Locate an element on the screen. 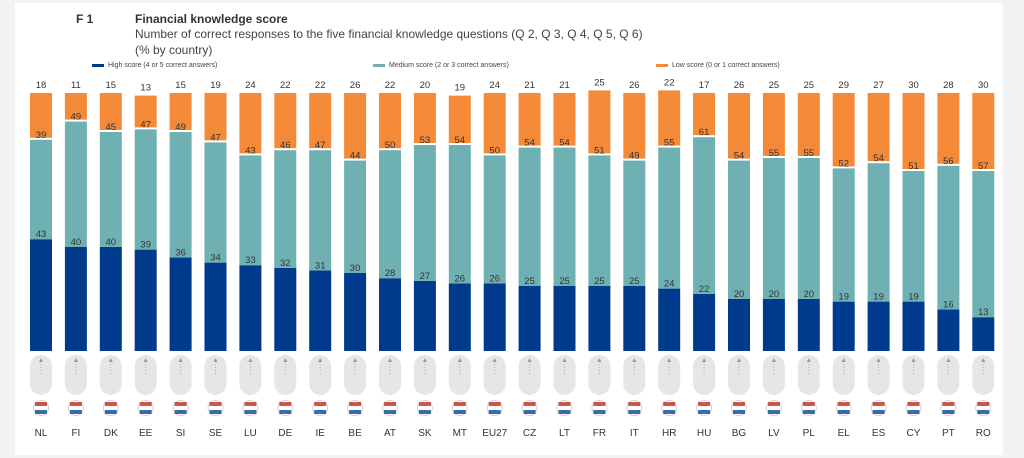  x-tick-label: HU is located at coordinates (704, 433).